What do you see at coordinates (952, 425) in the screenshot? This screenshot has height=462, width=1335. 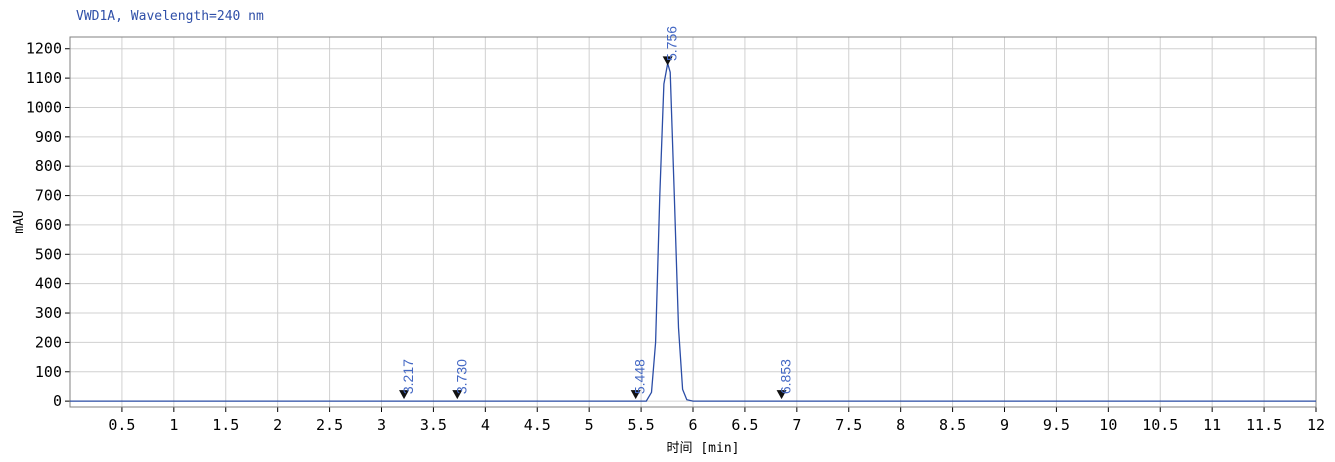 I see `x-tick-label: 8.5` at bounding box center [952, 425].